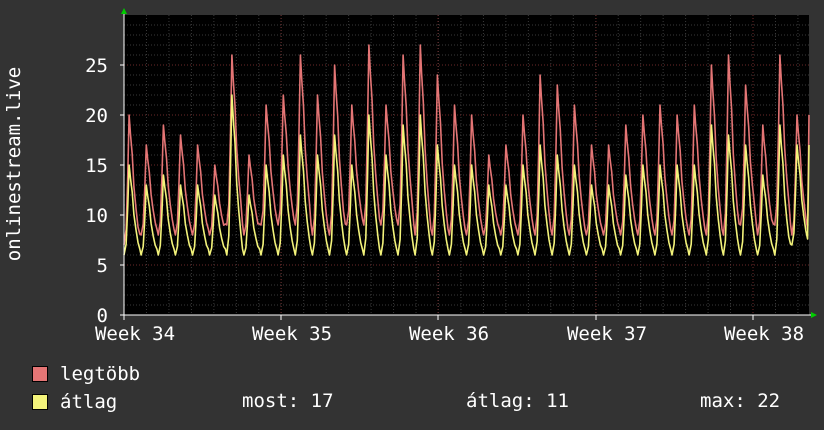 The image size is (824, 430). Describe the element at coordinates (40, 374) in the screenshot. I see `legend-swatch-legtobb` at that location.